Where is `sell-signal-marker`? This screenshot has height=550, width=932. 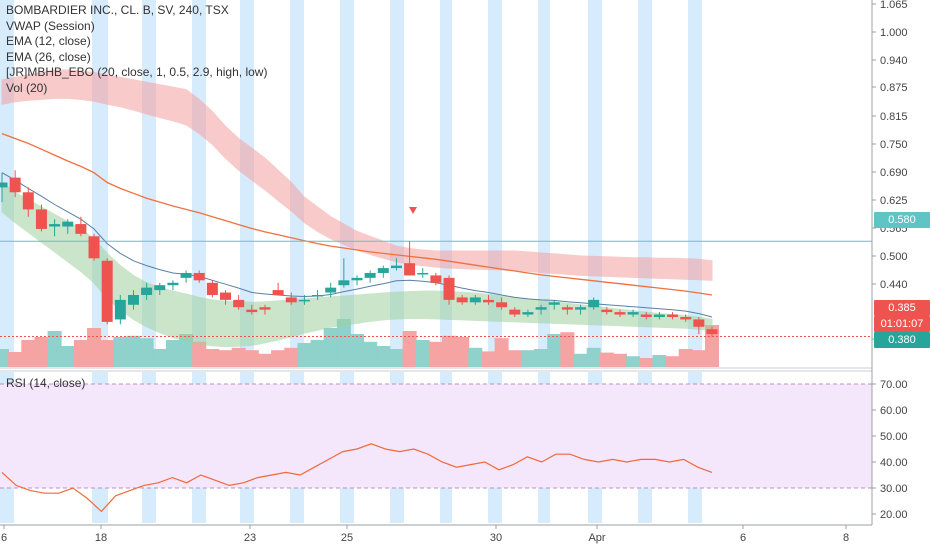 sell-signal-marker is located at coordinates (413, 210).